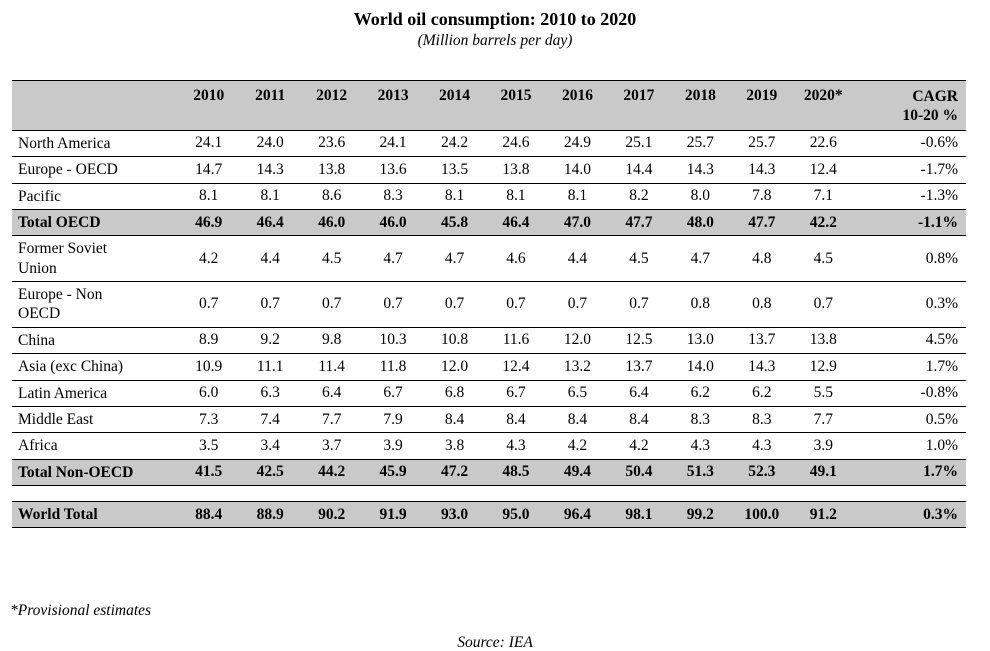  Describe the element at coordinates (95, 258) in the screenshot. I see `row-label: Former Soviet Union` at that location.